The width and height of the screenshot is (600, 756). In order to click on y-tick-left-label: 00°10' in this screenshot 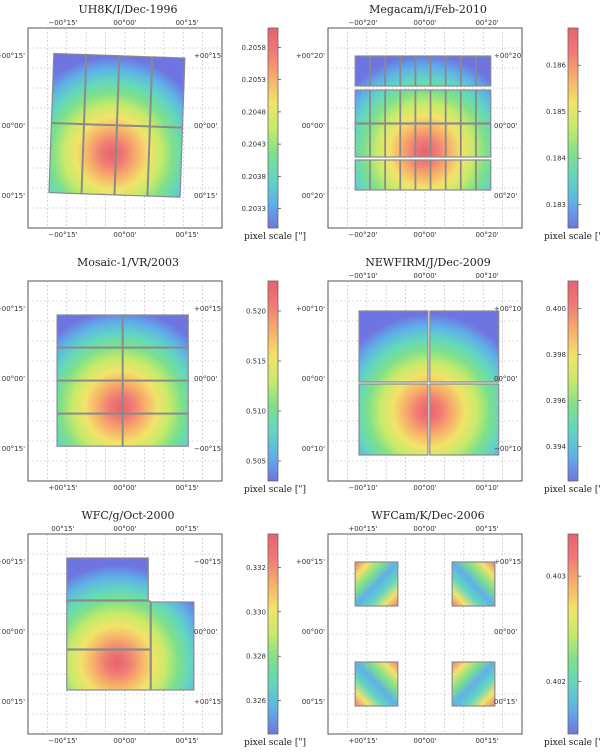, I will do `click(313, 449)`.